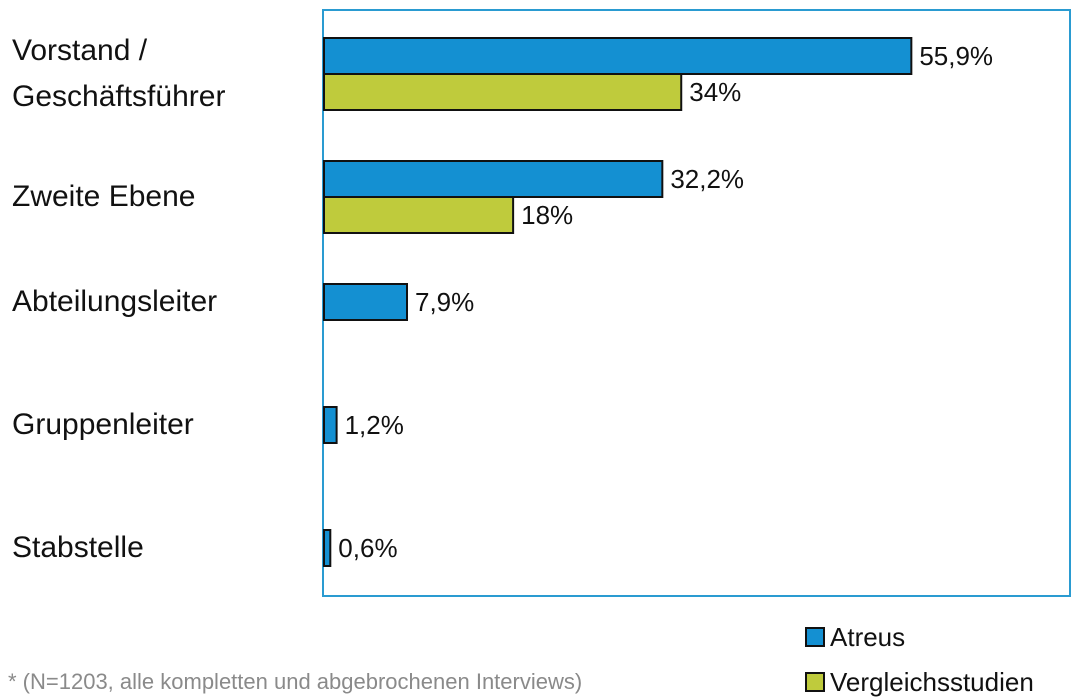 This screenshot has height=699, width=1085. I want to click on value-label: 7,9%, so click(444, 302).